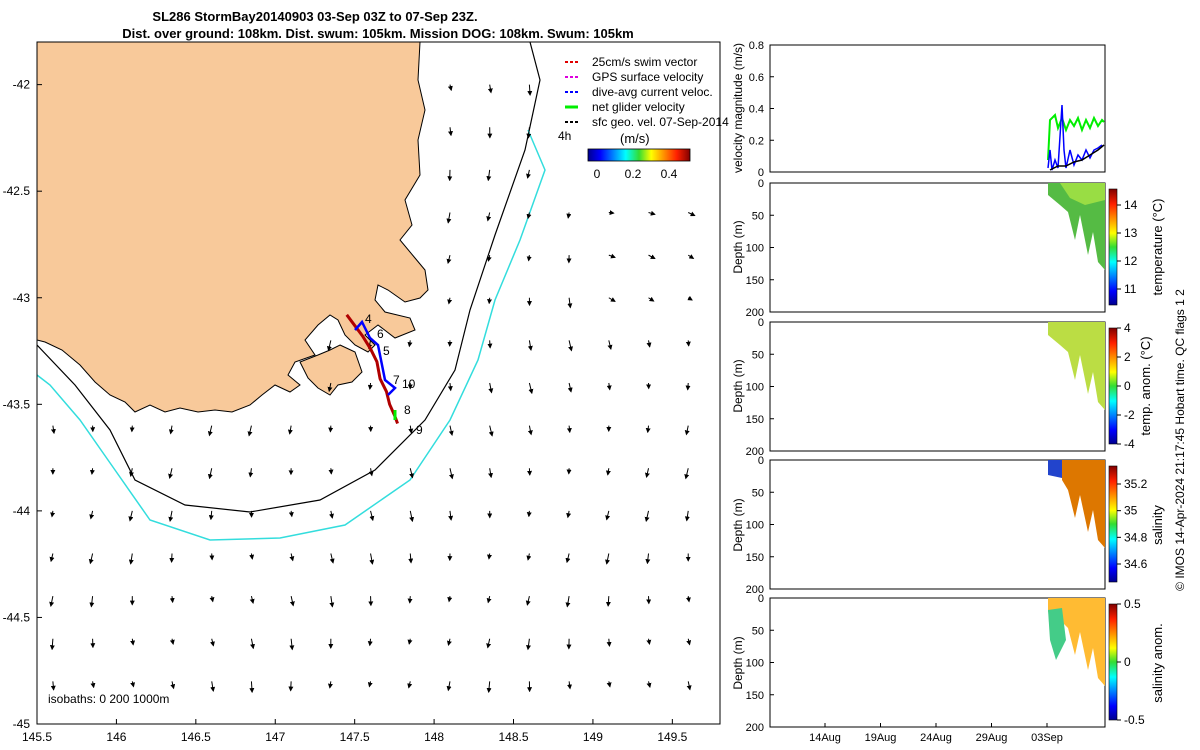  I want to click on salinity-field, so click(1083, 504).